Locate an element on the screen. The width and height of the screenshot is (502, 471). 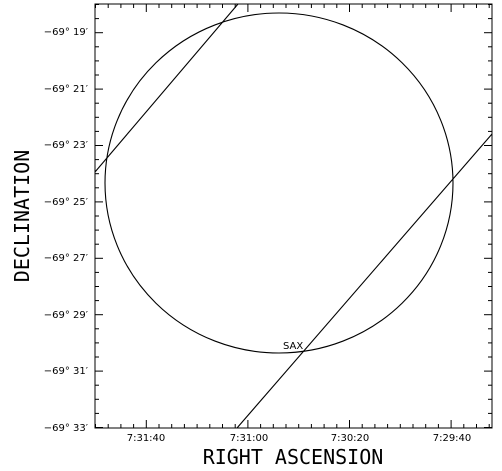
y-tick-label: −69° 23′ is located at coordinates (66, 145).